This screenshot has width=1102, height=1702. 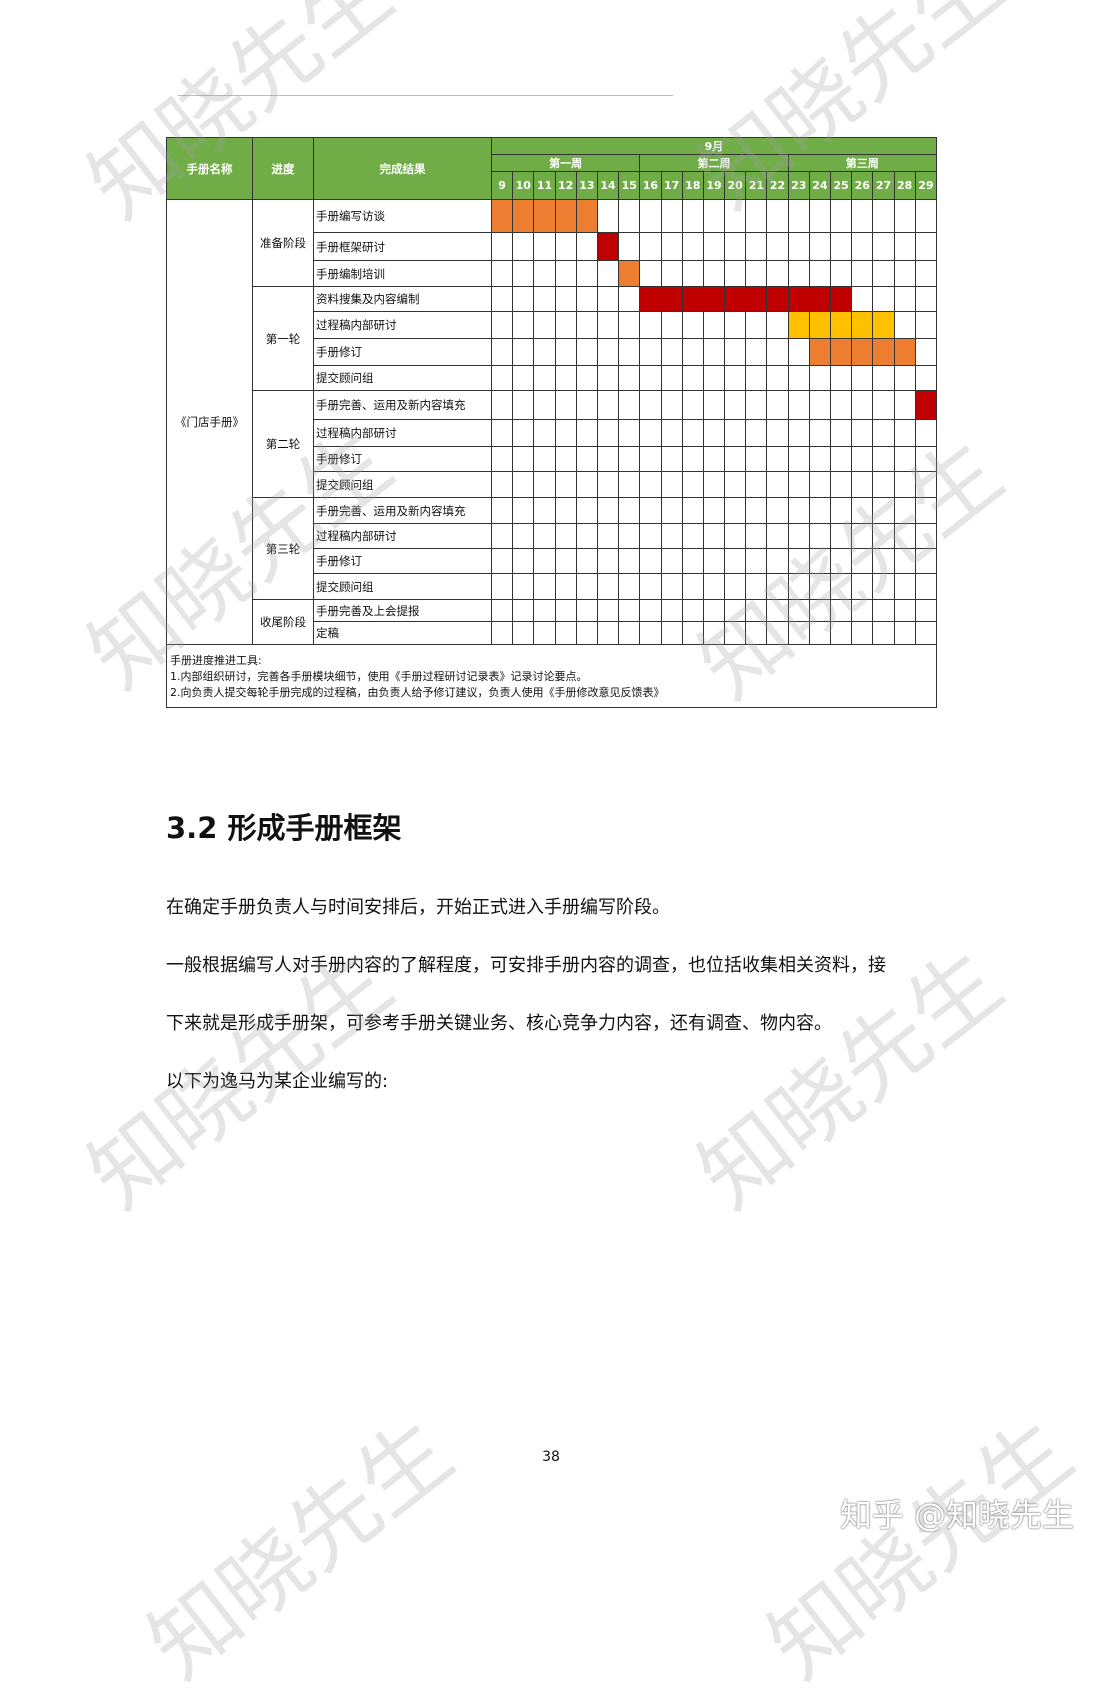 What do you see at coordinates (565, 185) in the screenshot?
I see `header-day: 12` at bounding box center [565, 185].